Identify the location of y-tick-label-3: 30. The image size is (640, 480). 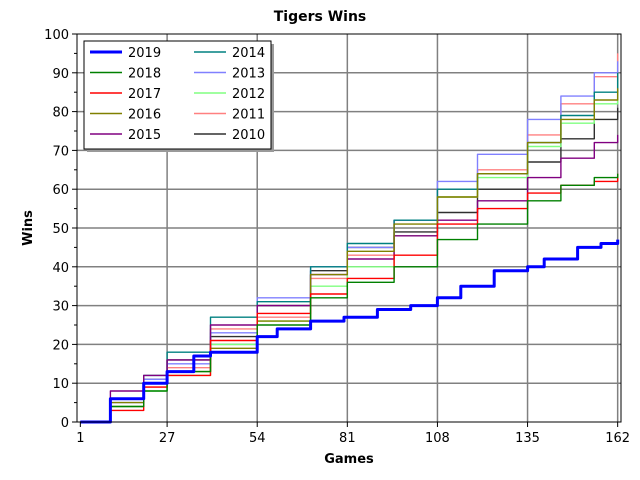
(60, 307).